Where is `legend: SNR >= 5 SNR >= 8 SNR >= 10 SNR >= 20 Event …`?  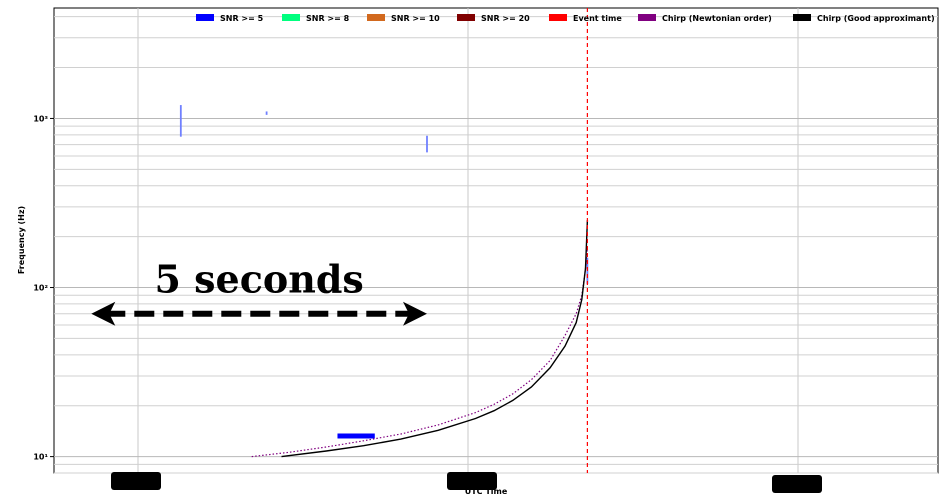 legend: SNR >= 5 SNR >= 8 SNR >= 10 SNR >= 20 Event … is located at coordinates (565, 18).